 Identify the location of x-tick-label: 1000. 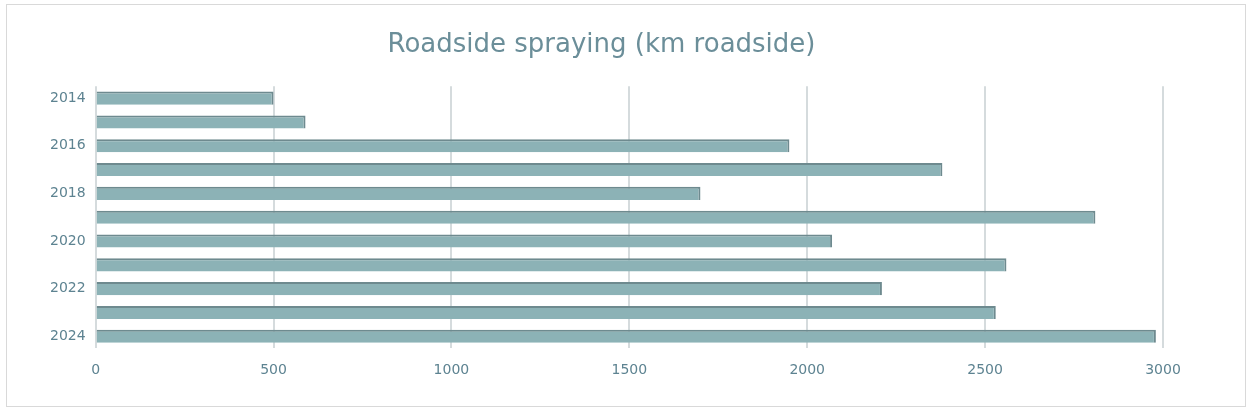
(451, 369).